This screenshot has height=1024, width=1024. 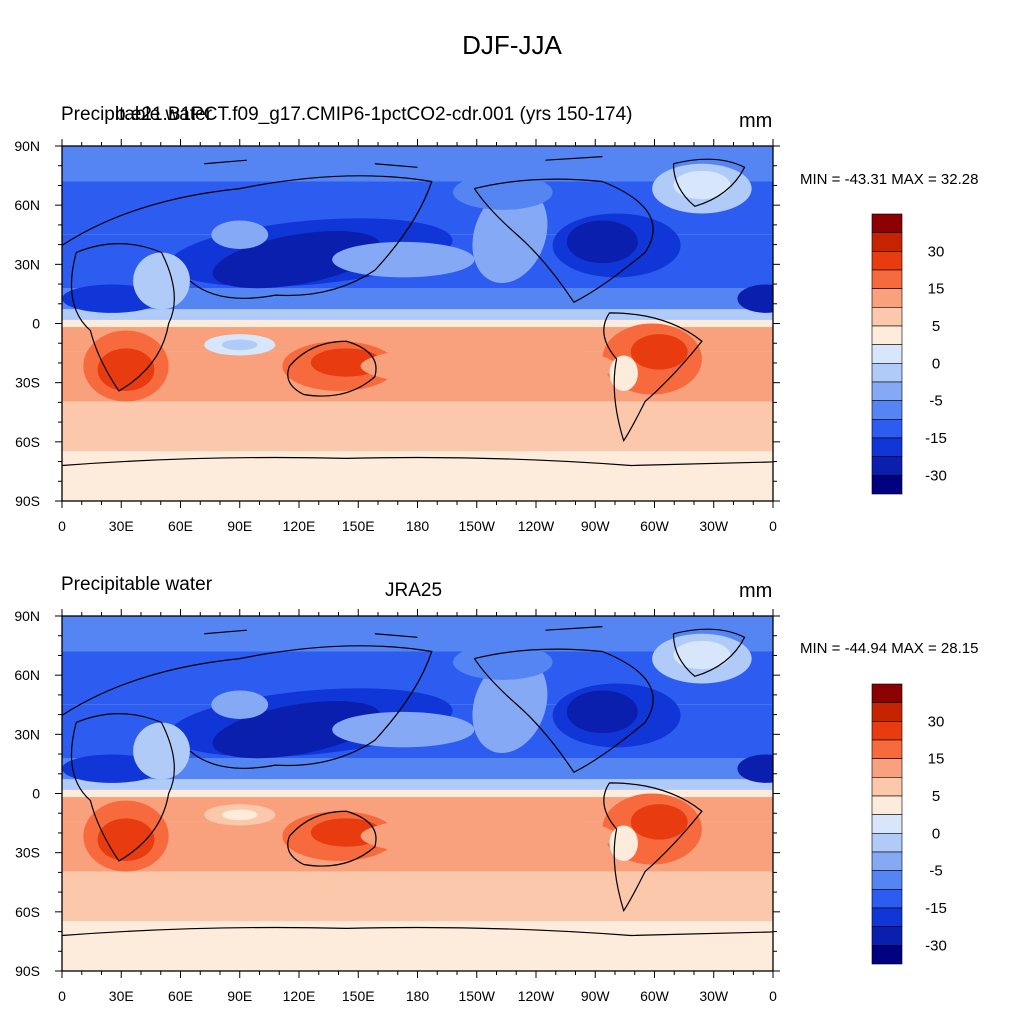 What do you see at coordinates (137, 114) in the screenshot?
I see `panel-1-left-title: Precipitable water` at bounding box center [137, 114].